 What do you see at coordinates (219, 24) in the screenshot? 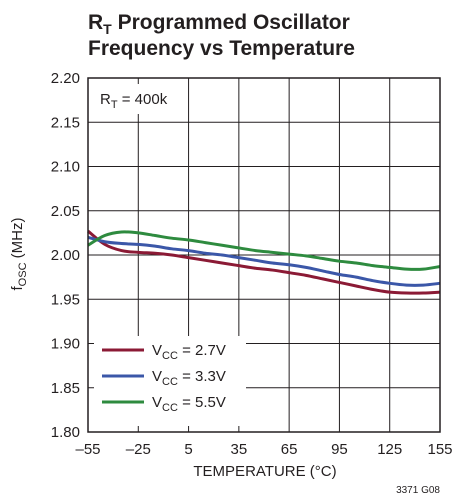
I see `chart-title-line1: RT Programmed Oscillator` at bounding box center [219, 24].